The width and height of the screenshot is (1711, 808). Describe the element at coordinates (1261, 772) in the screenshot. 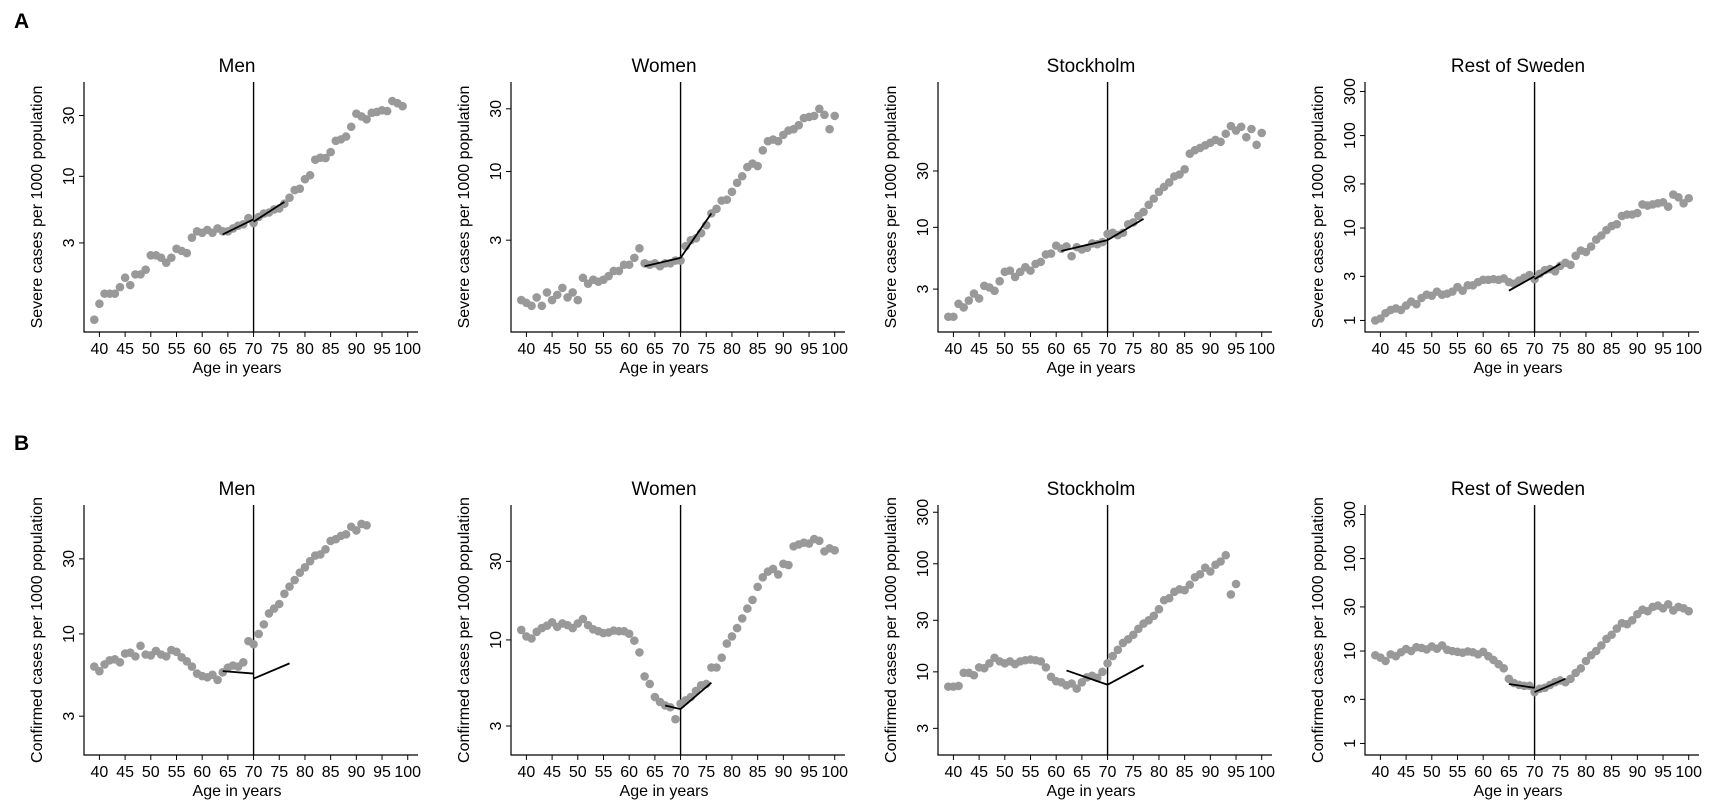

I see `x-tick-label: 100` at that location.